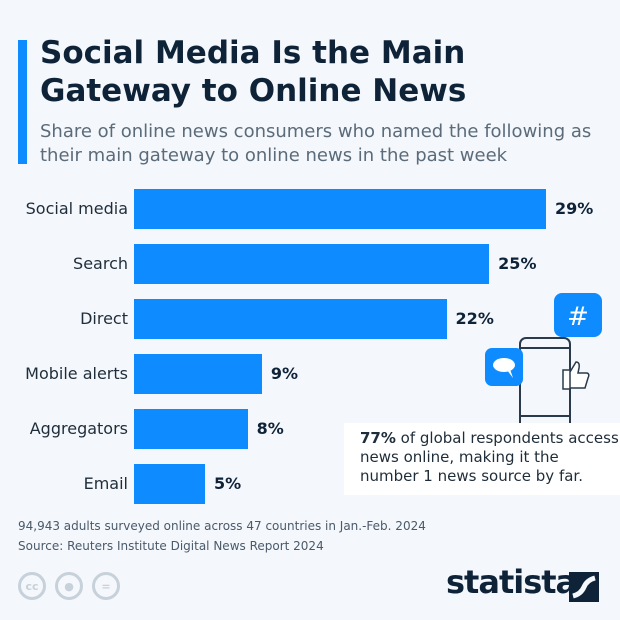 Image resolution: width=620 pixels, height=620 pixels. I want to click on data-label: 29%, so click(574, 208).